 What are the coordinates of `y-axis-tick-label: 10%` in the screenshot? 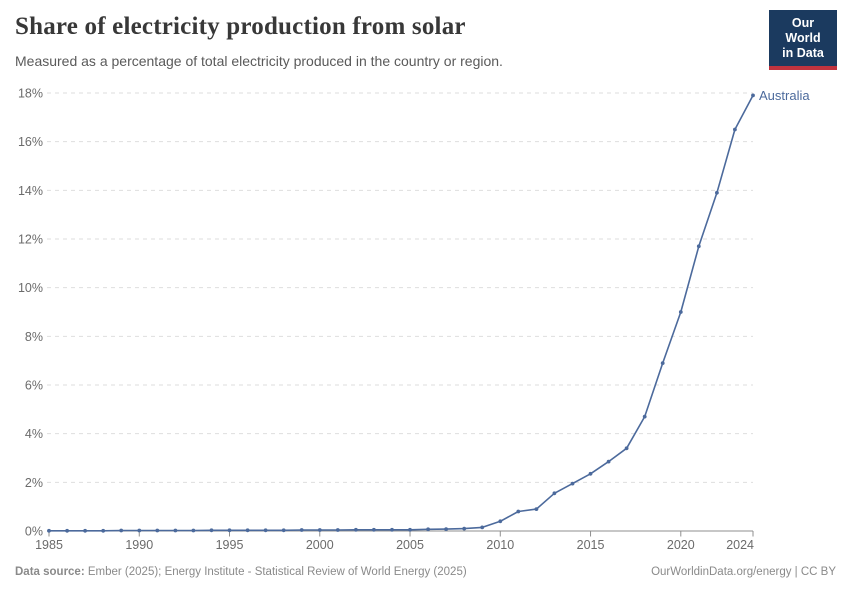 It's located at (30, 288).